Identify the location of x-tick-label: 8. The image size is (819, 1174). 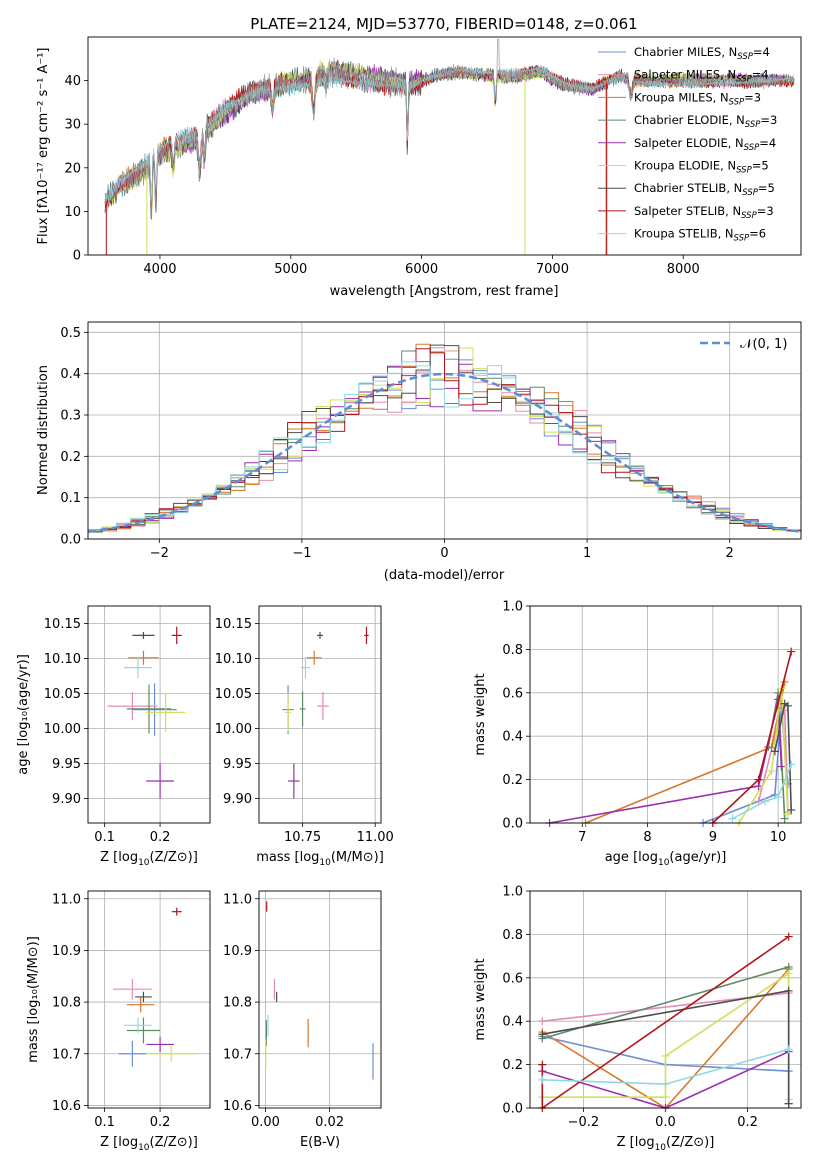
(647, 837).